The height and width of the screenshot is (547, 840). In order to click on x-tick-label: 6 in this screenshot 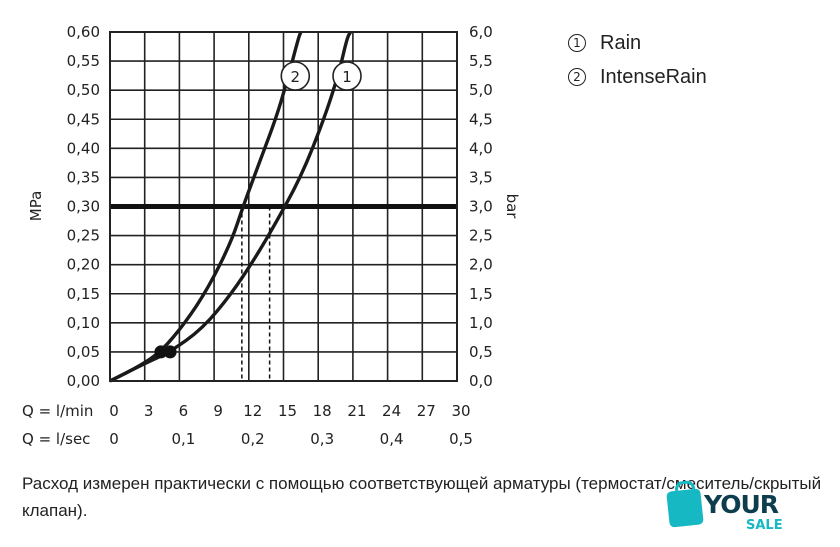, I will do `click(184, 411)`.